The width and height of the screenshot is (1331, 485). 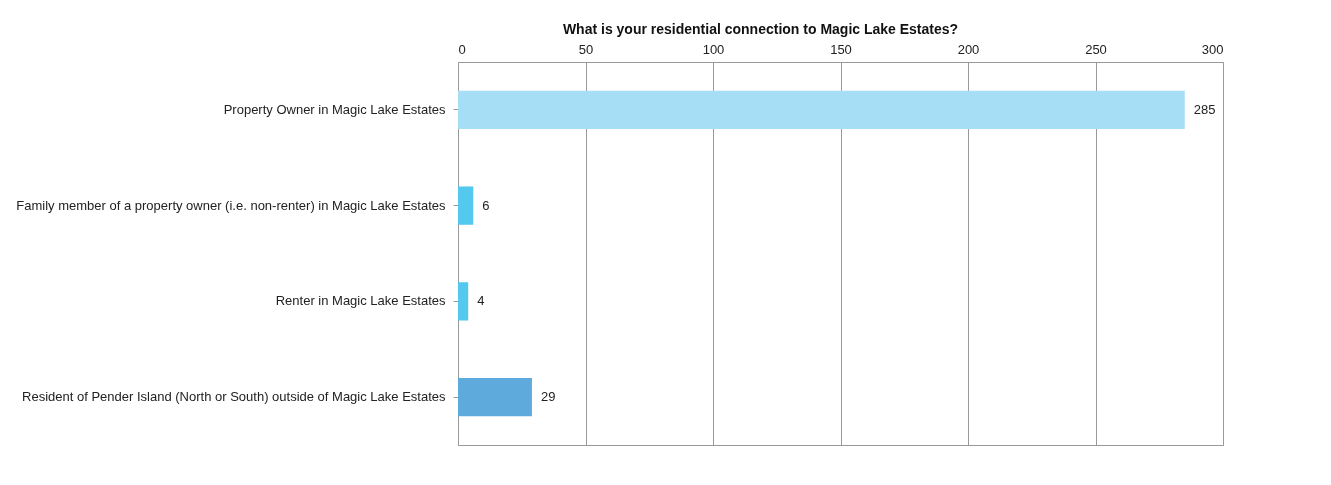 I want to click on x-tick-label: 200, so click(x=968, y=49).